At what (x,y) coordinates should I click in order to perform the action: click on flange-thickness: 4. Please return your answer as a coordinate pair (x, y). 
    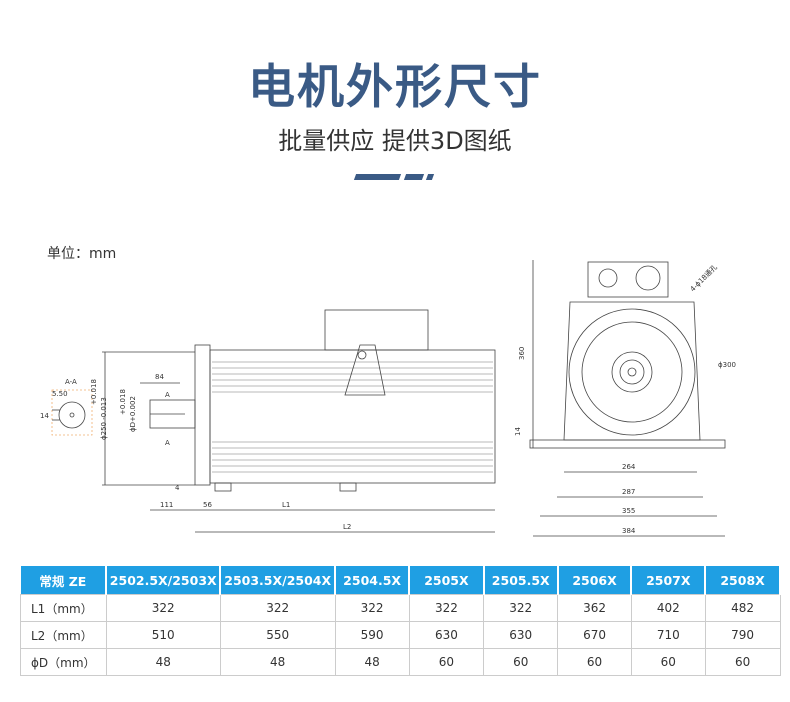
    Looking at the image, I should click on (177, 488).